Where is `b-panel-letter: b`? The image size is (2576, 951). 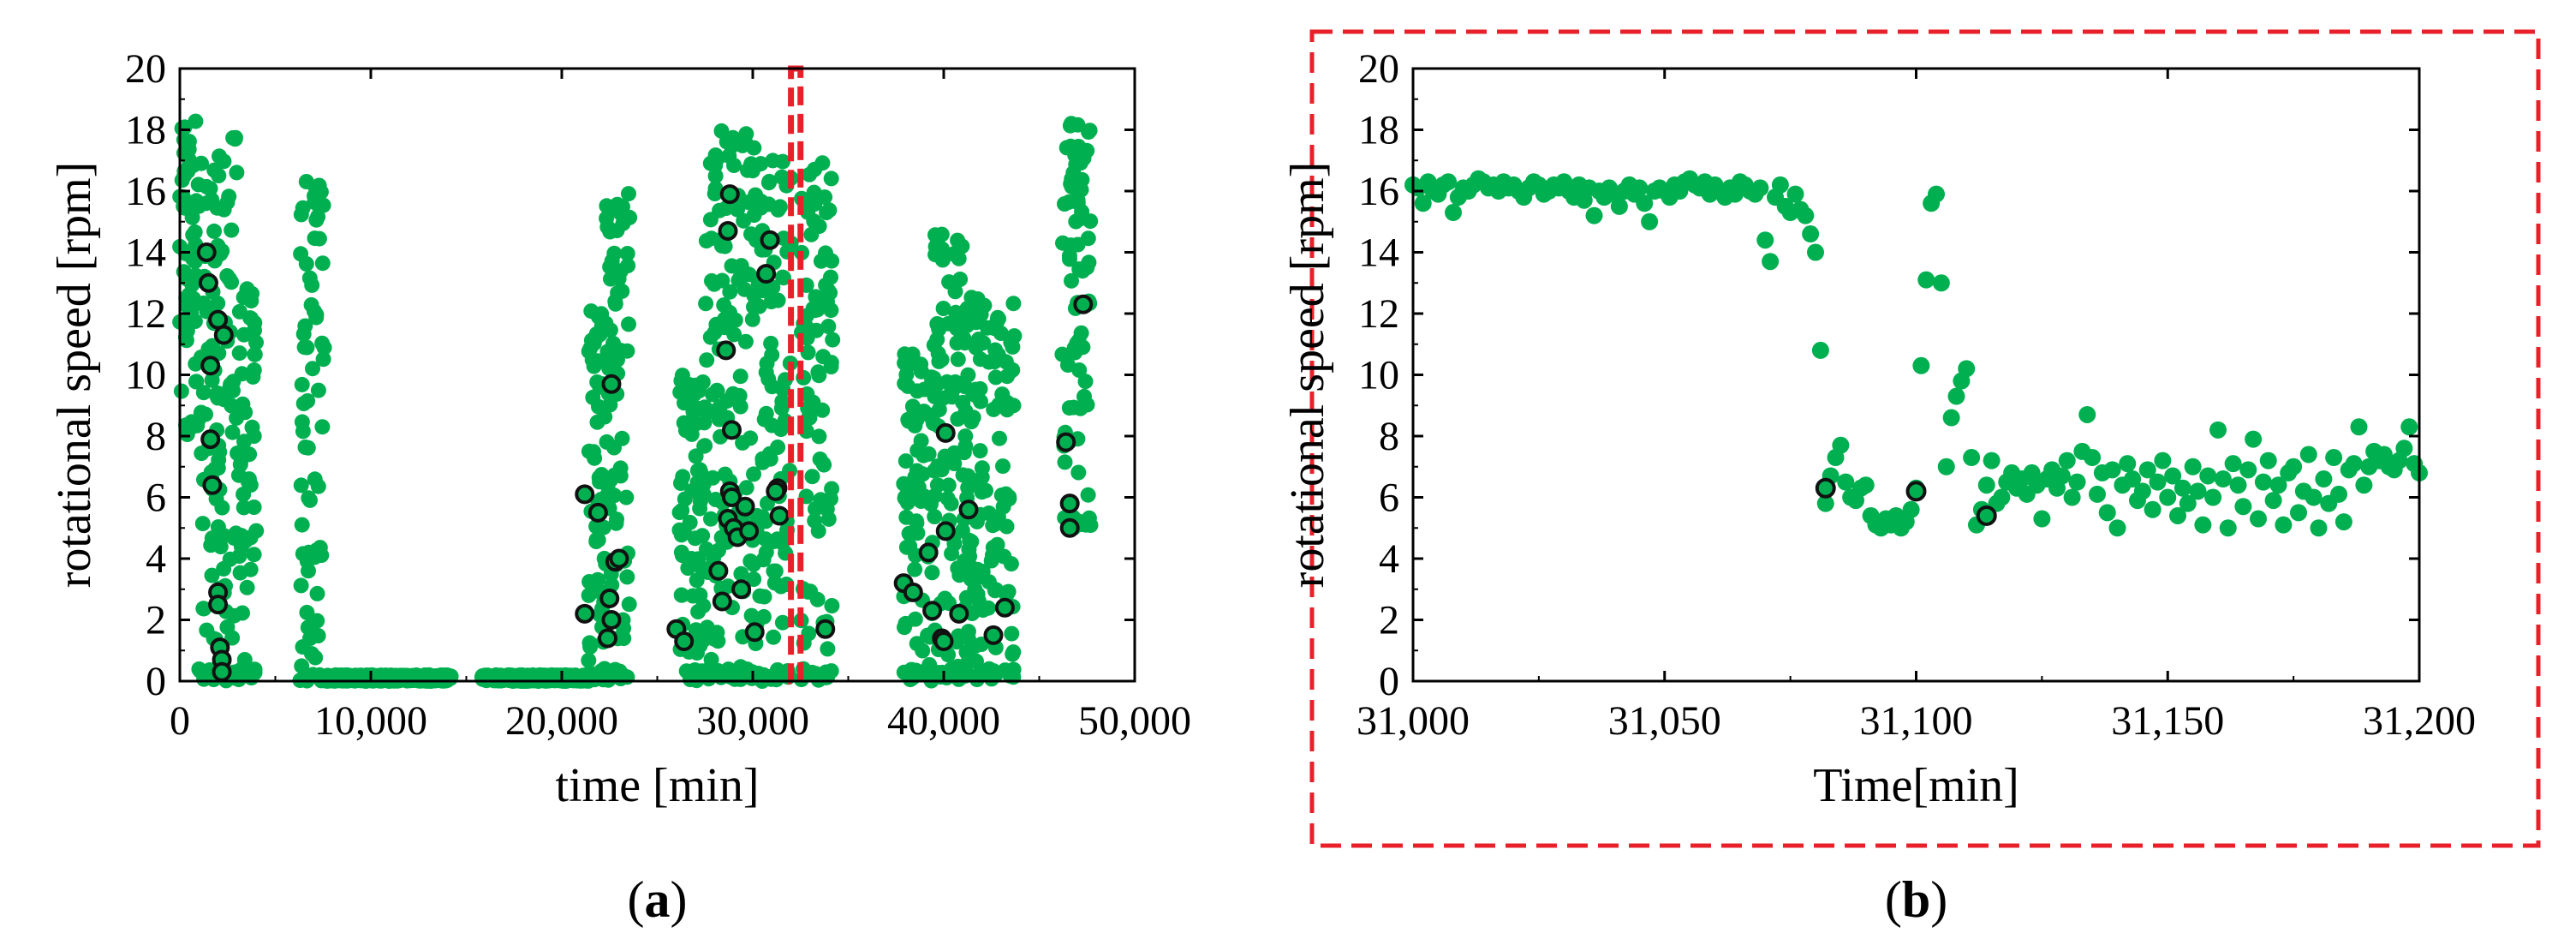
b-panel-letter: b is located at coordinates (1916, 899).